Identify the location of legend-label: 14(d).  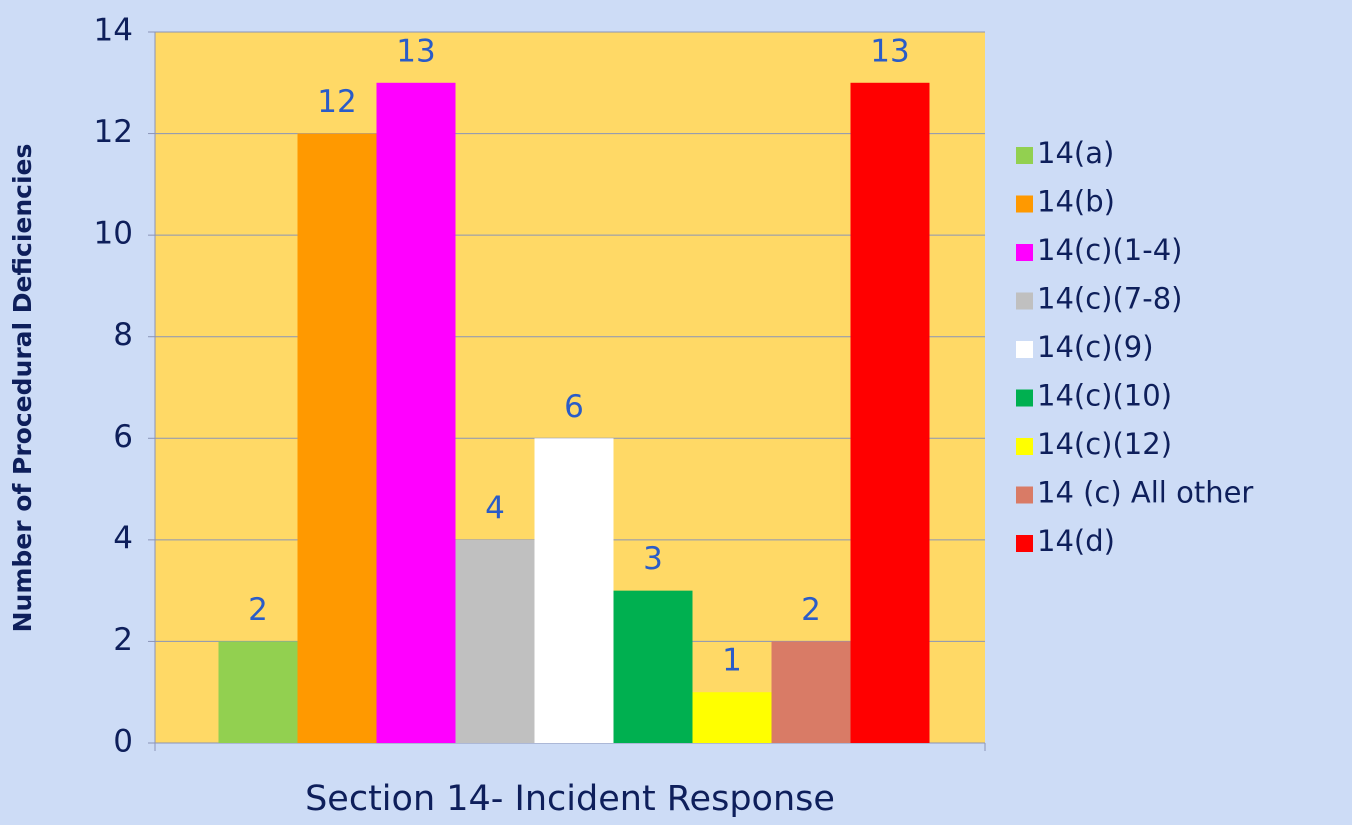
(1076, 541).